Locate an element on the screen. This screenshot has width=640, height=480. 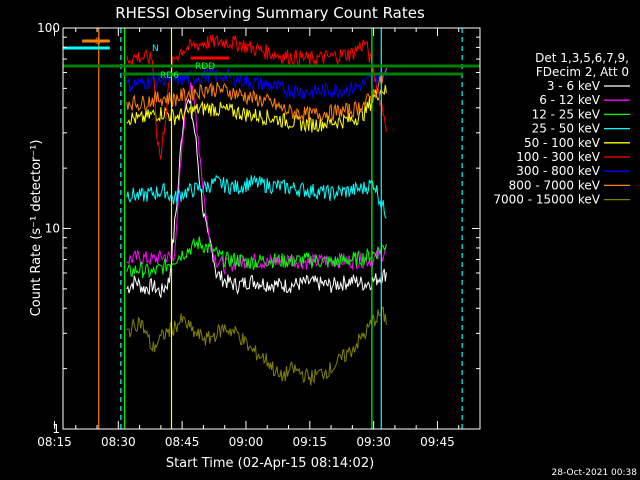
legend-label-4: 50 - 100 keV is located at coordinates (562, 143).